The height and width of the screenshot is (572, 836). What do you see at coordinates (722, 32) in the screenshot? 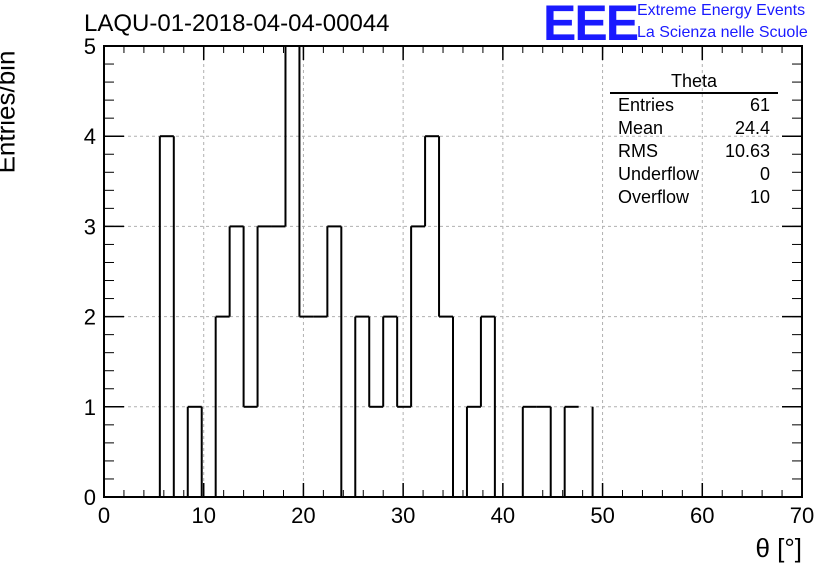
I see `logo-caption-line2: La Scienza nelle Scuole` at bounding box center [722, 32].